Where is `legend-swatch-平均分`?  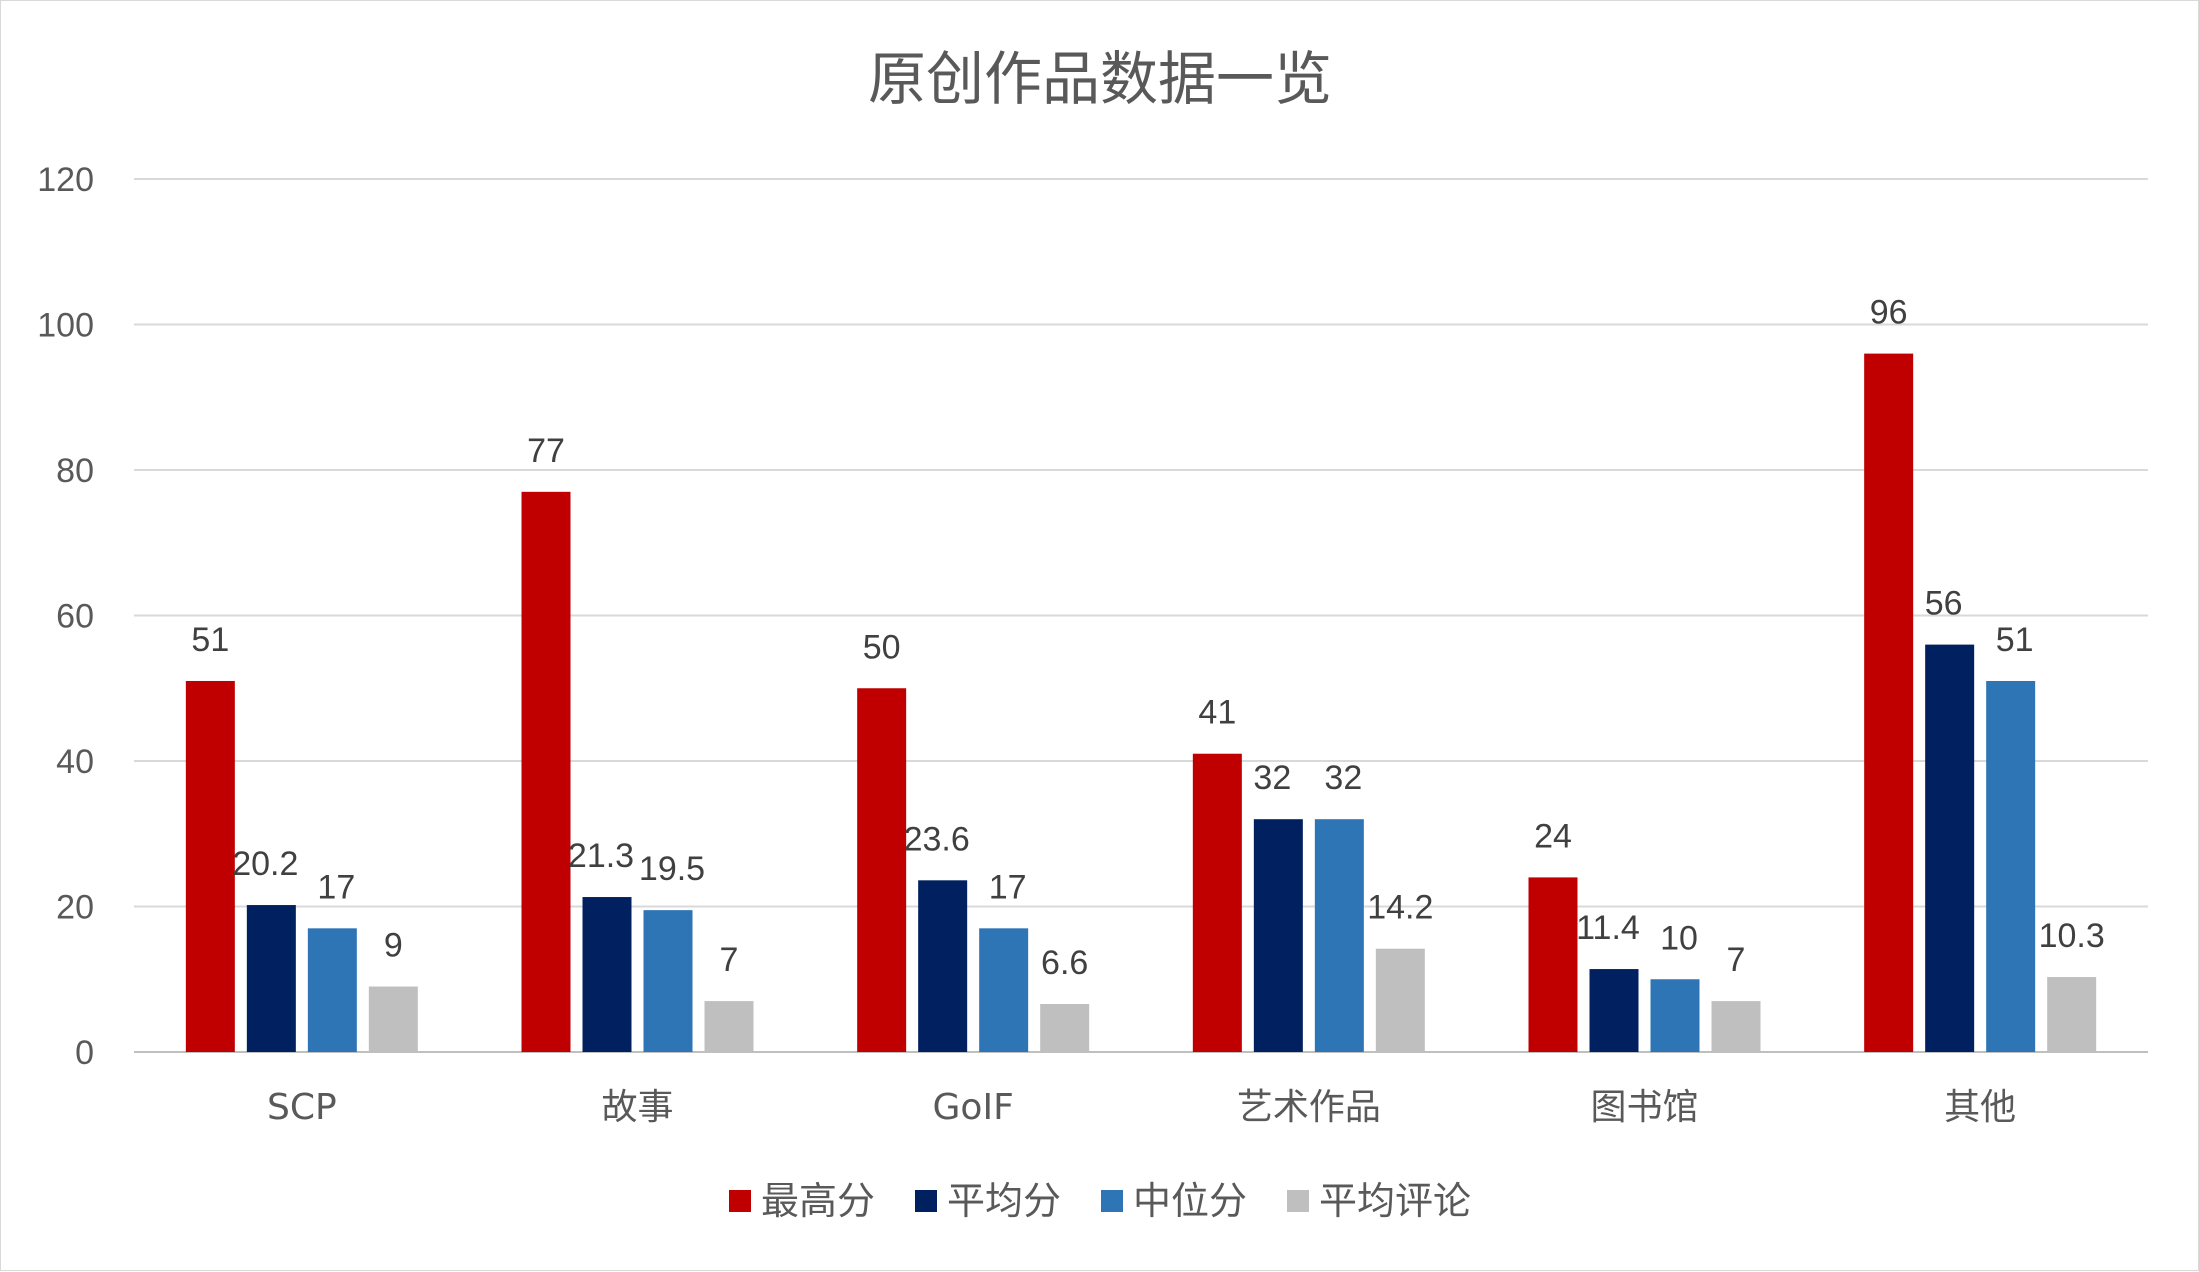
legend-swatch-平均分 is located at coordinates (926, 1201).